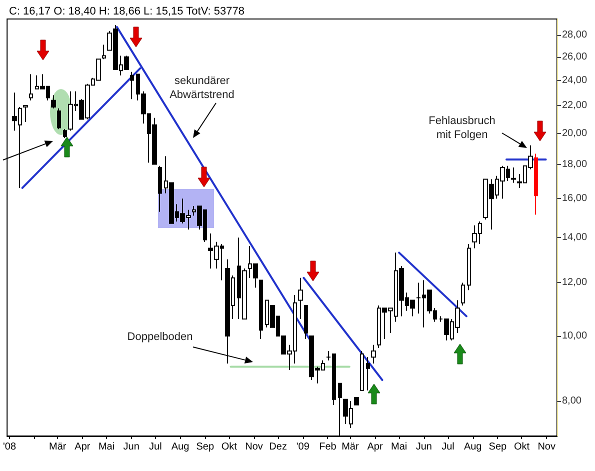 Image resolution: width=595 pixels, height=471 pixels. Describe the element at coordinates (278, 447) in the screenshot. I see `x-tick-label: Dez` at that location.